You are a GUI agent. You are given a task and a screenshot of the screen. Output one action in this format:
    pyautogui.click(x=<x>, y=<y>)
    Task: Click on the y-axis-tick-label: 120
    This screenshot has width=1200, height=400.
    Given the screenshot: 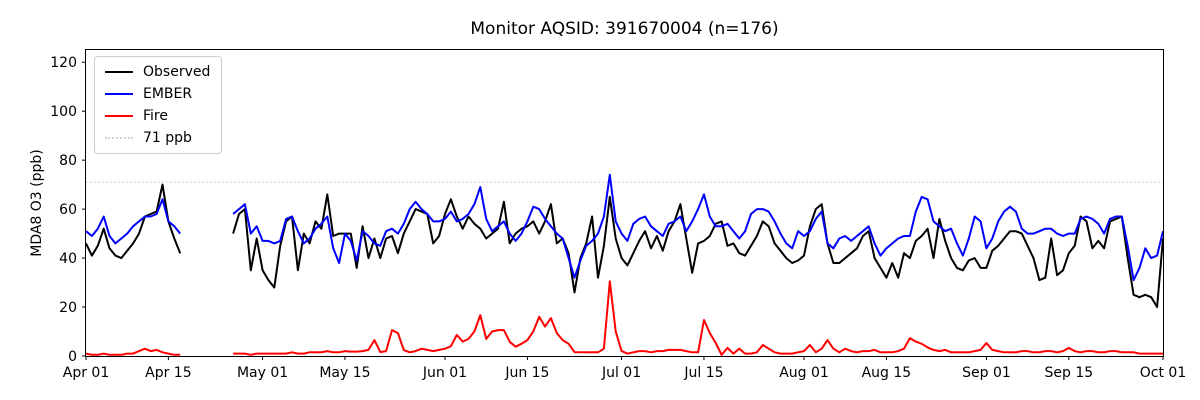 What is the action you would take?
    pyautogui.click(x=63, y=63)
    